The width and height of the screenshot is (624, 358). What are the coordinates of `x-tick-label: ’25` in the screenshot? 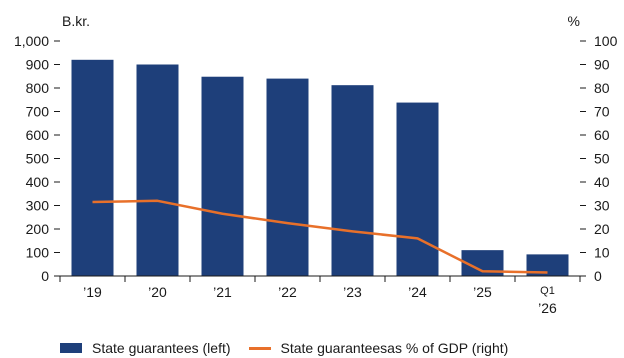 It's located at (482, 292).